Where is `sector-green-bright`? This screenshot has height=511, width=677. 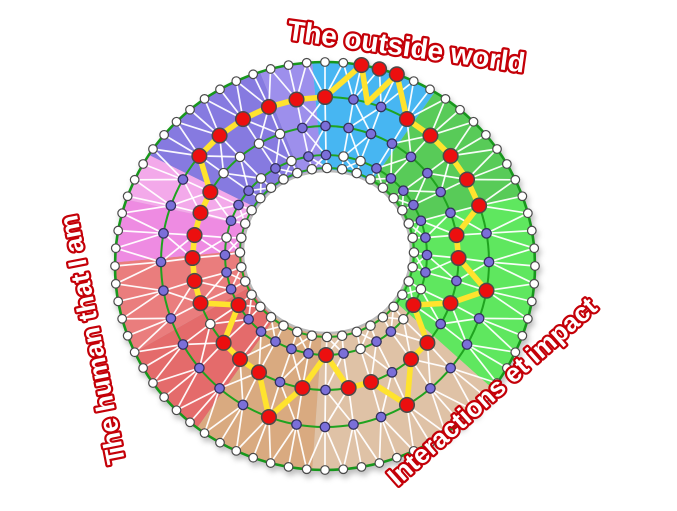 sector-green-bright is located at coordinates (464, 292).